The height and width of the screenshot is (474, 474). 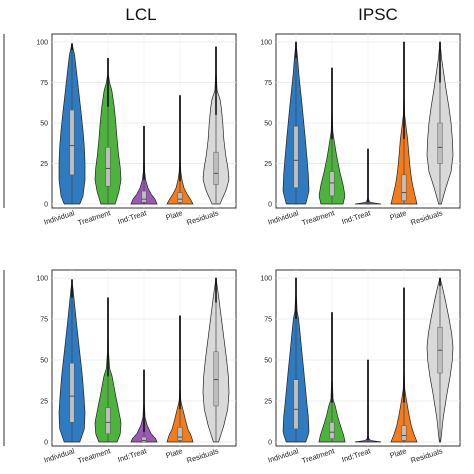 I want to click on col-title-lcl: LCL, so click(x=140, y=14).